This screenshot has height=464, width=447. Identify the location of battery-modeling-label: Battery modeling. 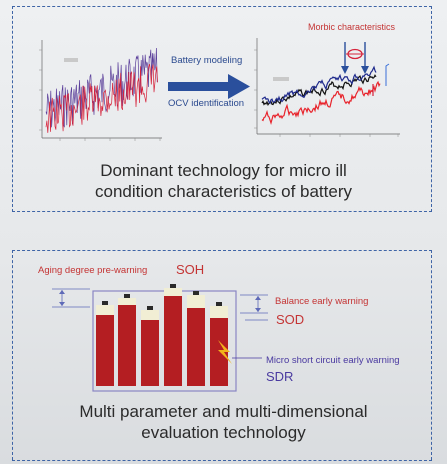
(207, 60).